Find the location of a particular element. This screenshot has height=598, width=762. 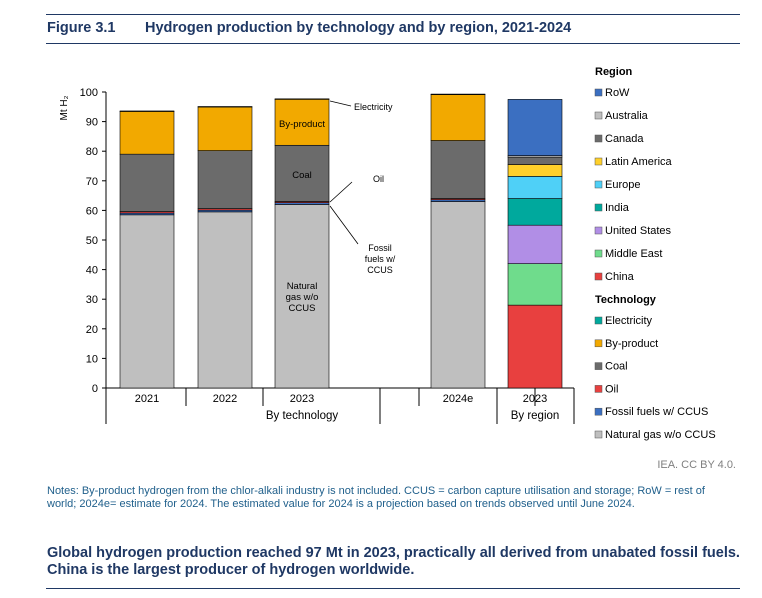

y-tick-label: 70 is located at coordinates (92, 182).